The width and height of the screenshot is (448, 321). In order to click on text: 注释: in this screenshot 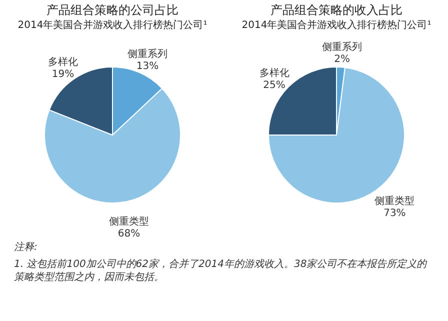, I will do `click(25, 247)`.